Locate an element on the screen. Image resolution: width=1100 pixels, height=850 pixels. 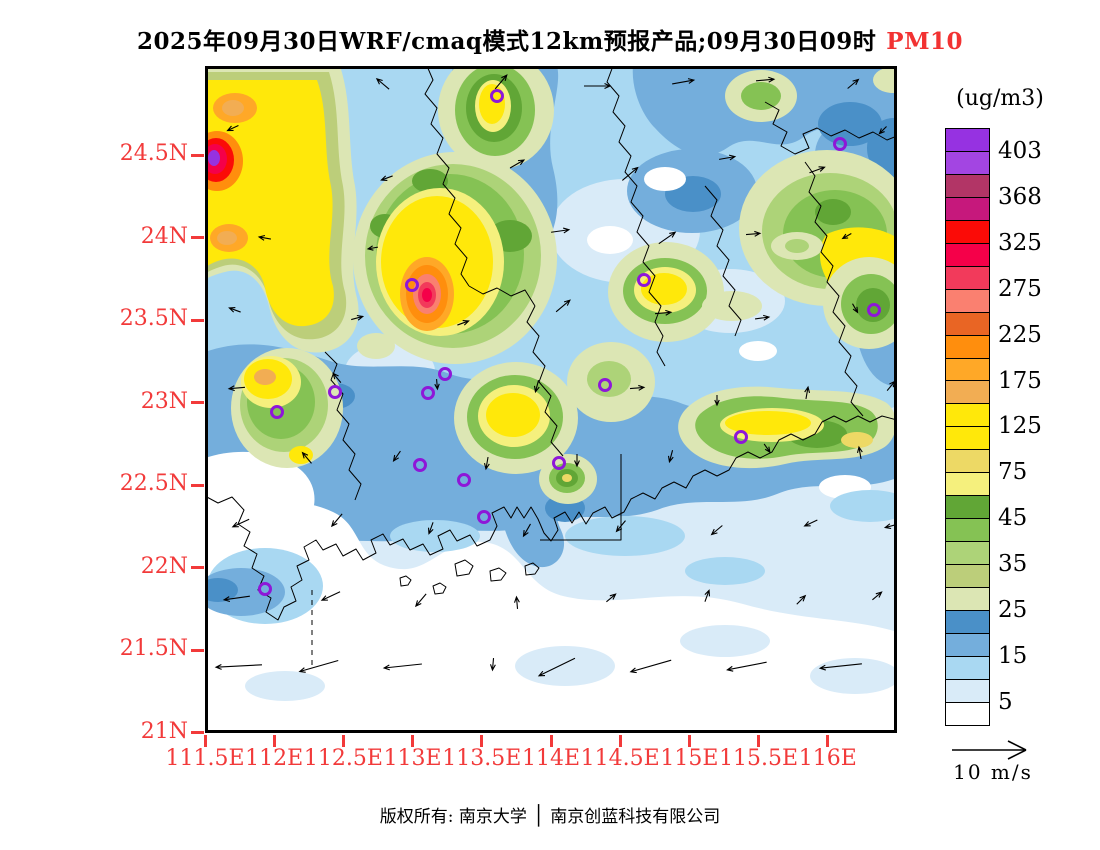
lat-tick-label: 22N is located at coordinates (164, 566).